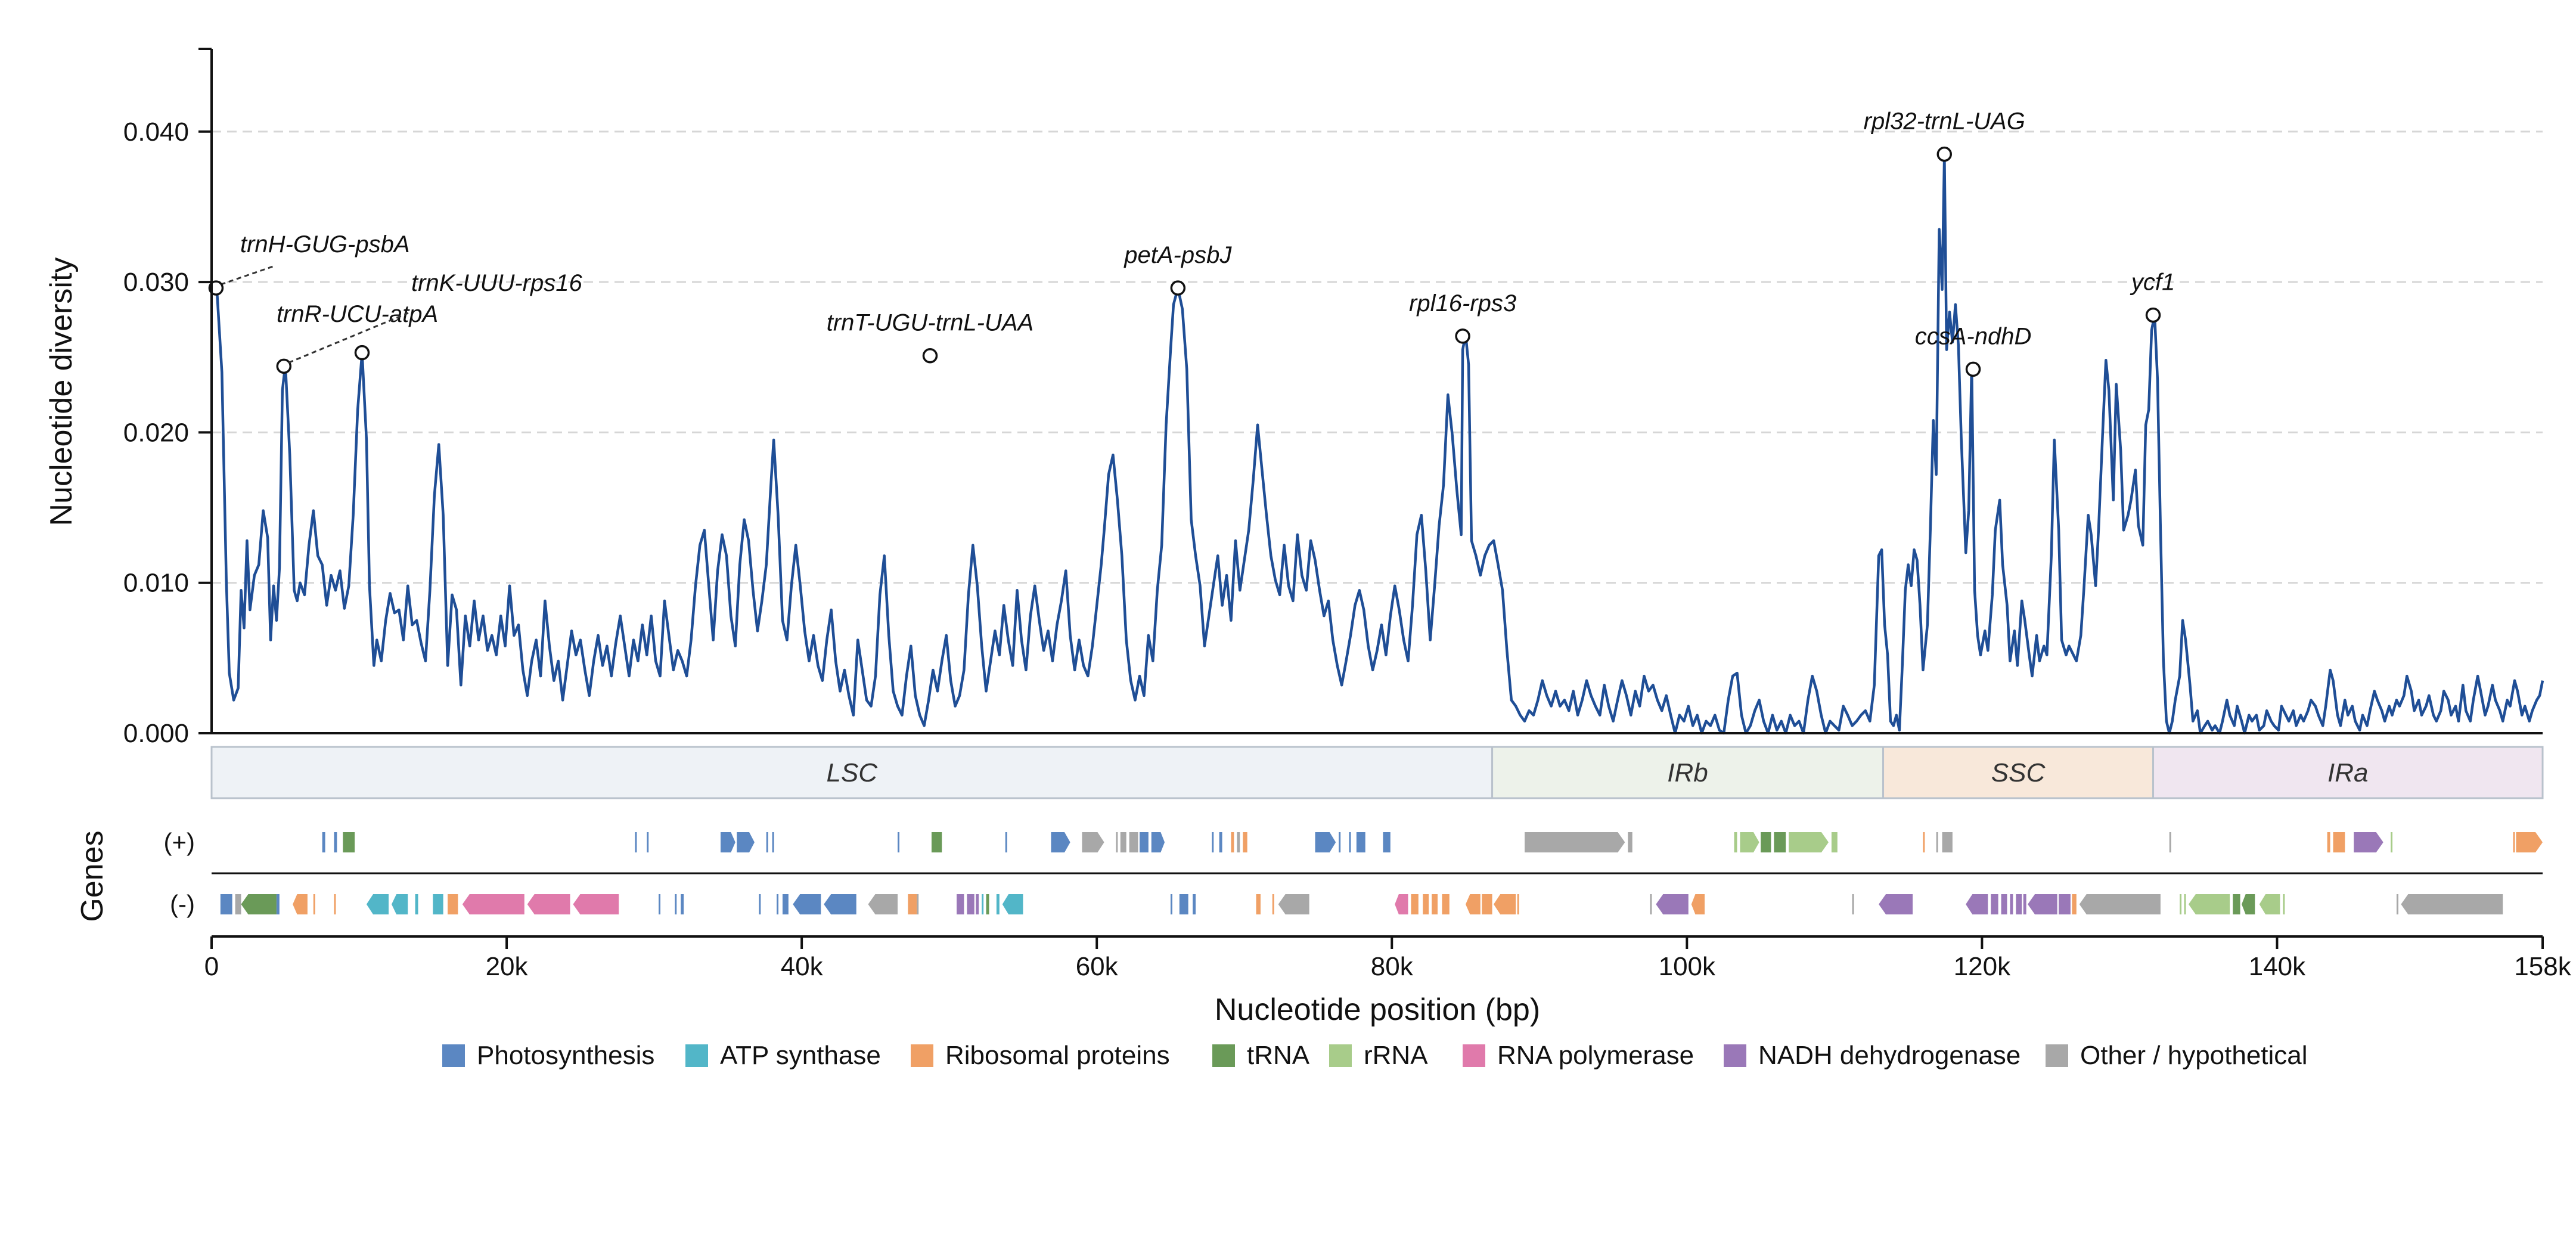  I want to click on peak-label: trnR-UCU-atpA, so click(357, 314).